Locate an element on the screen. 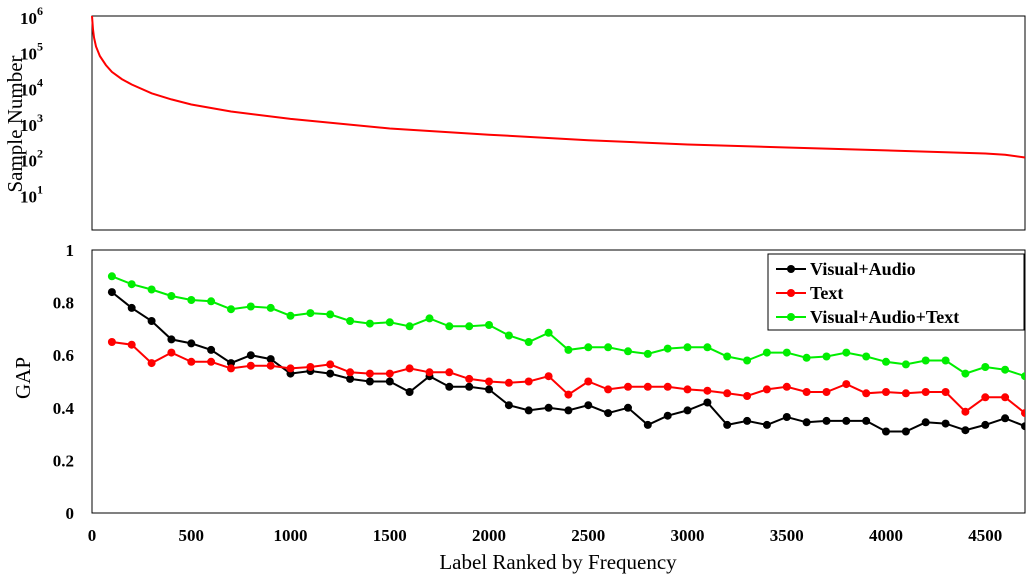  legend-label: Visual+Audio+Text is located at coordinates (884, 317).